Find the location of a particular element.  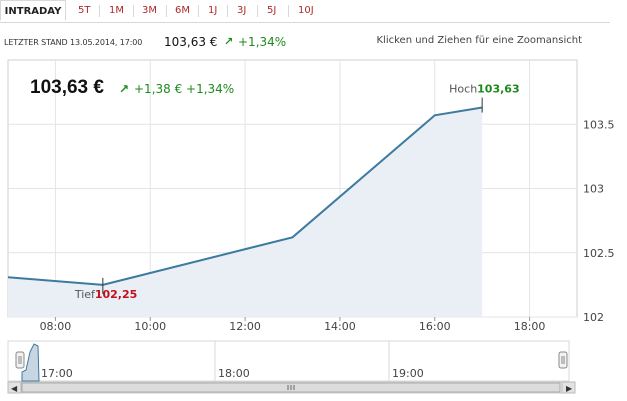

navigator-label-1900: 19:00 is located at coordinates (408, 373).